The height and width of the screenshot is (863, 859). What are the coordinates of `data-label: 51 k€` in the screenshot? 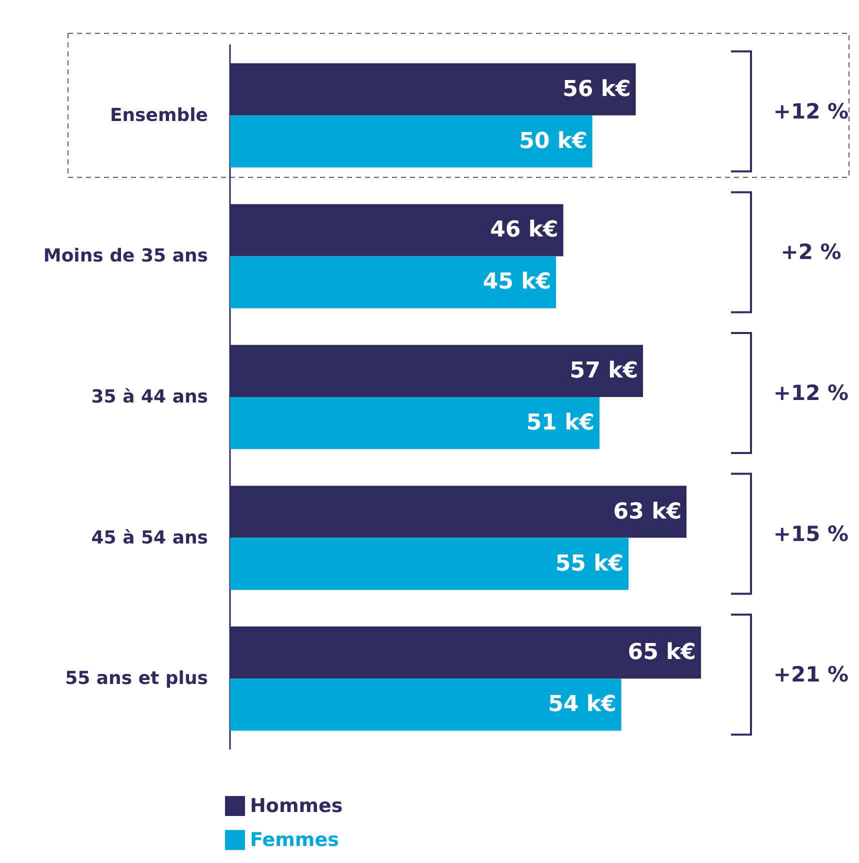 It's located at (560, 423).